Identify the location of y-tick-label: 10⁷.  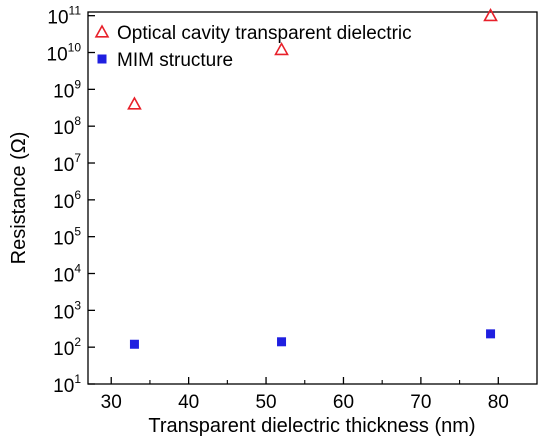
(67, 163).